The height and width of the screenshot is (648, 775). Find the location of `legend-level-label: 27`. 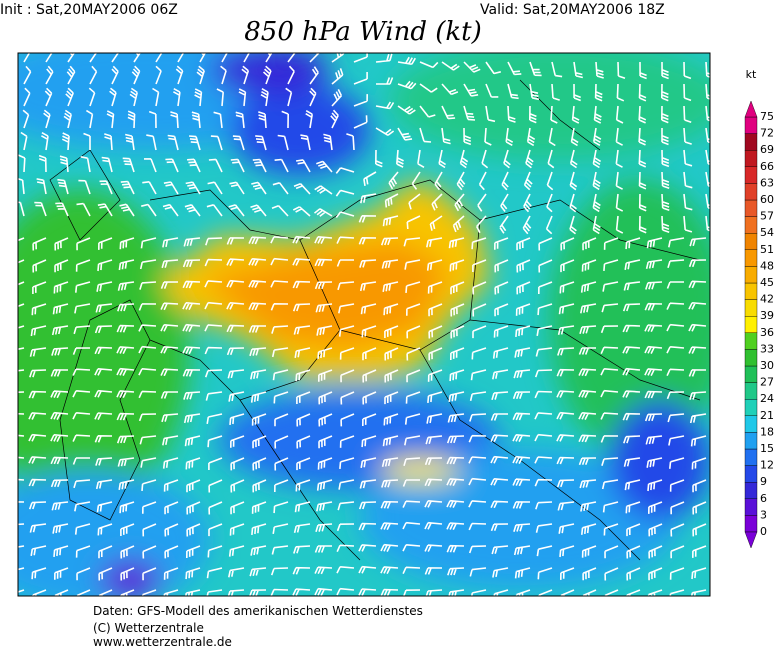

legend-level-label: 27 is located at coordinates (767, 382).